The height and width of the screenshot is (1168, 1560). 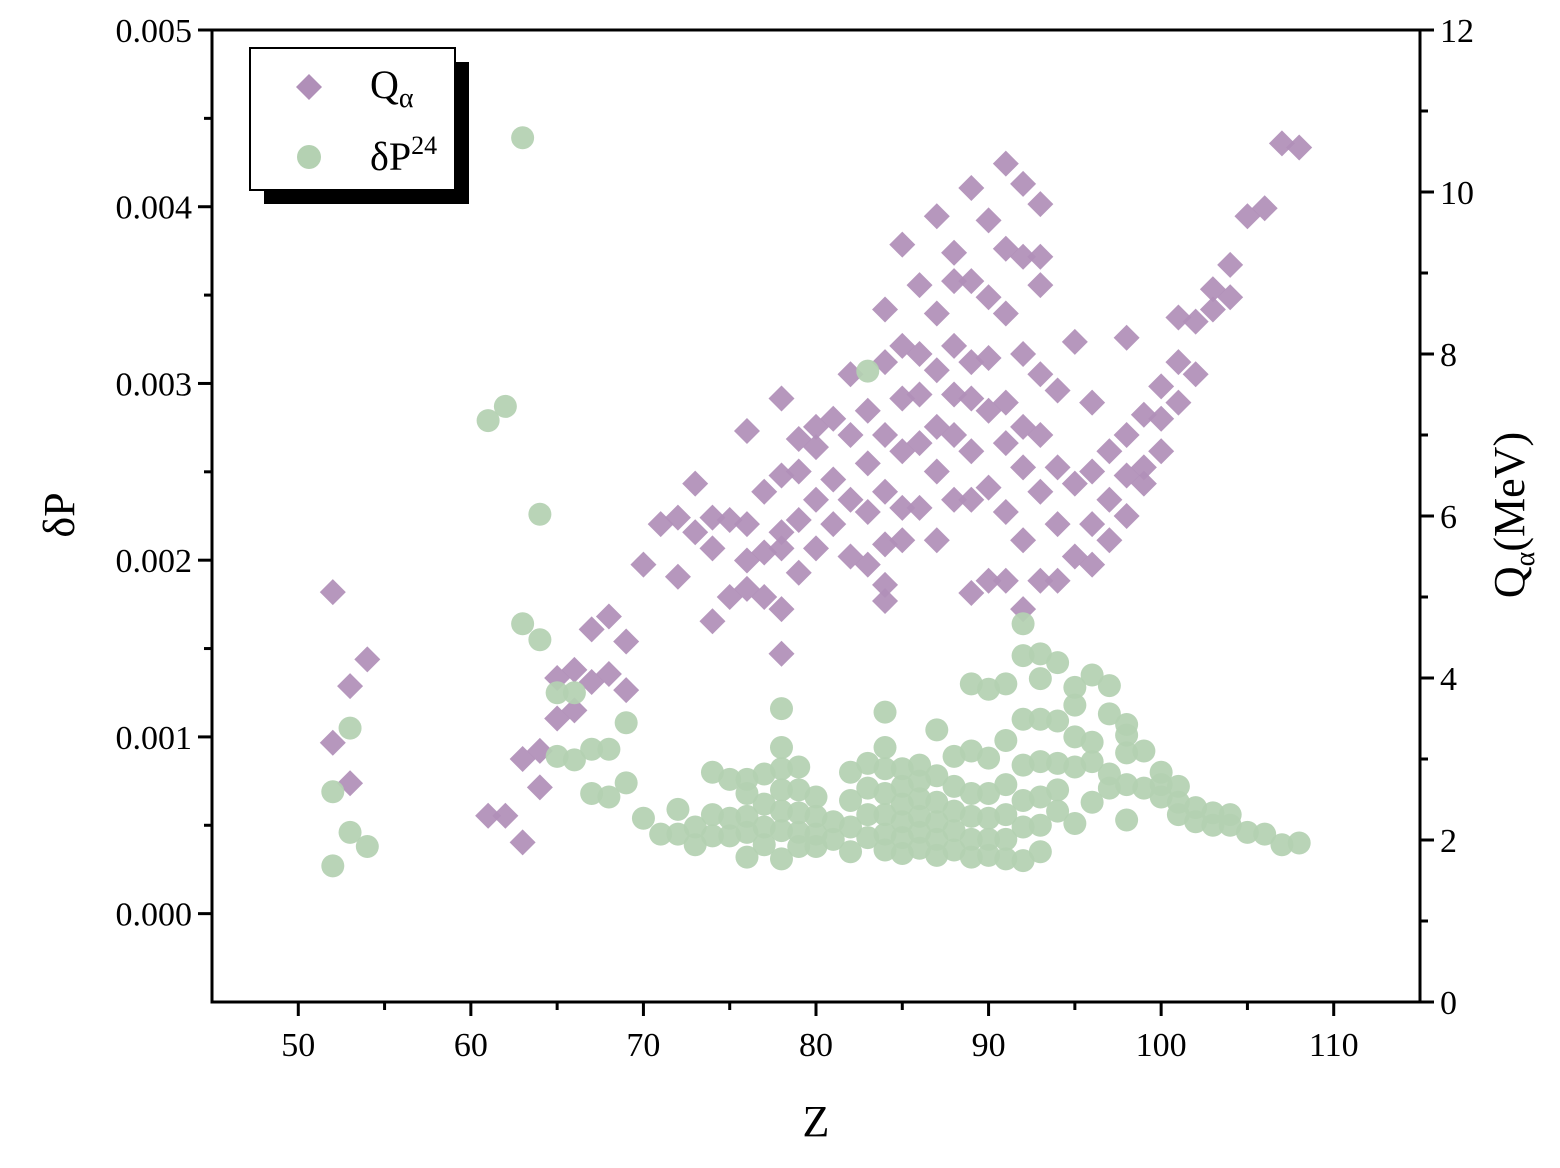 What do you see at coordinates (59, 514) in the screenshot?
I see `y-left-axis-title: δP` at bounding box center [59, 514].